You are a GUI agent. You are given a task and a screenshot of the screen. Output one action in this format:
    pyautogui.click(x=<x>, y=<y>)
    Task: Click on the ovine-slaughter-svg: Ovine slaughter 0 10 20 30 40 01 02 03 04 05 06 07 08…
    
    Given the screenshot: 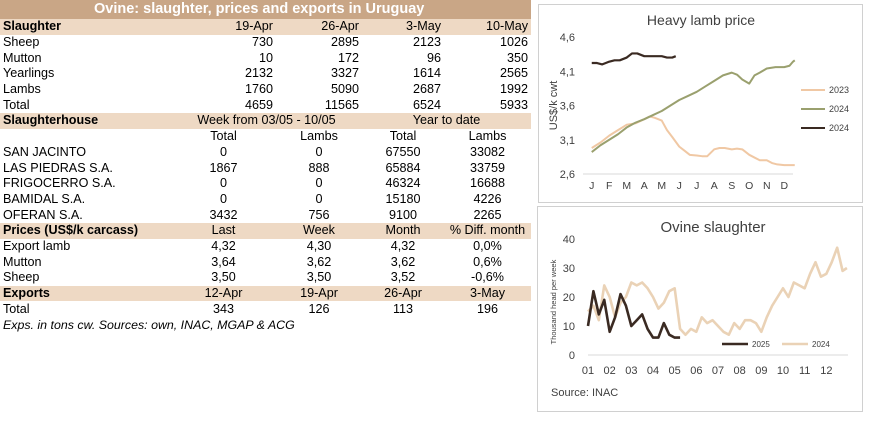 What is the action you would take?
    pyautogui.click(x=698, y=309)
    